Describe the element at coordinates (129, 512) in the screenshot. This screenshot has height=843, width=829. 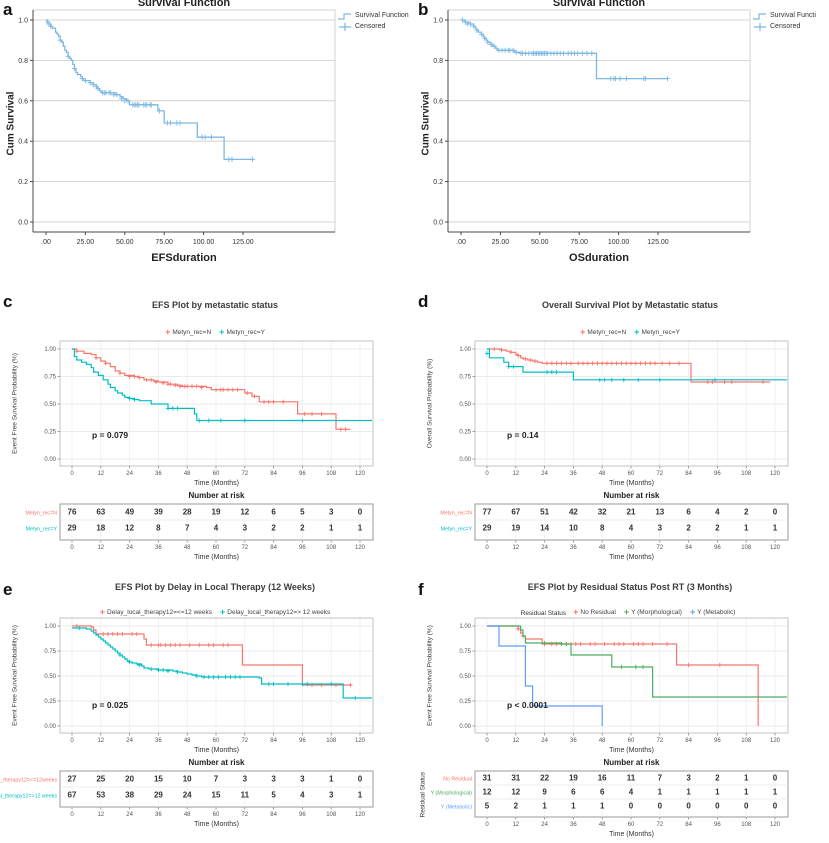
I see `risk-value: 49` at that location.